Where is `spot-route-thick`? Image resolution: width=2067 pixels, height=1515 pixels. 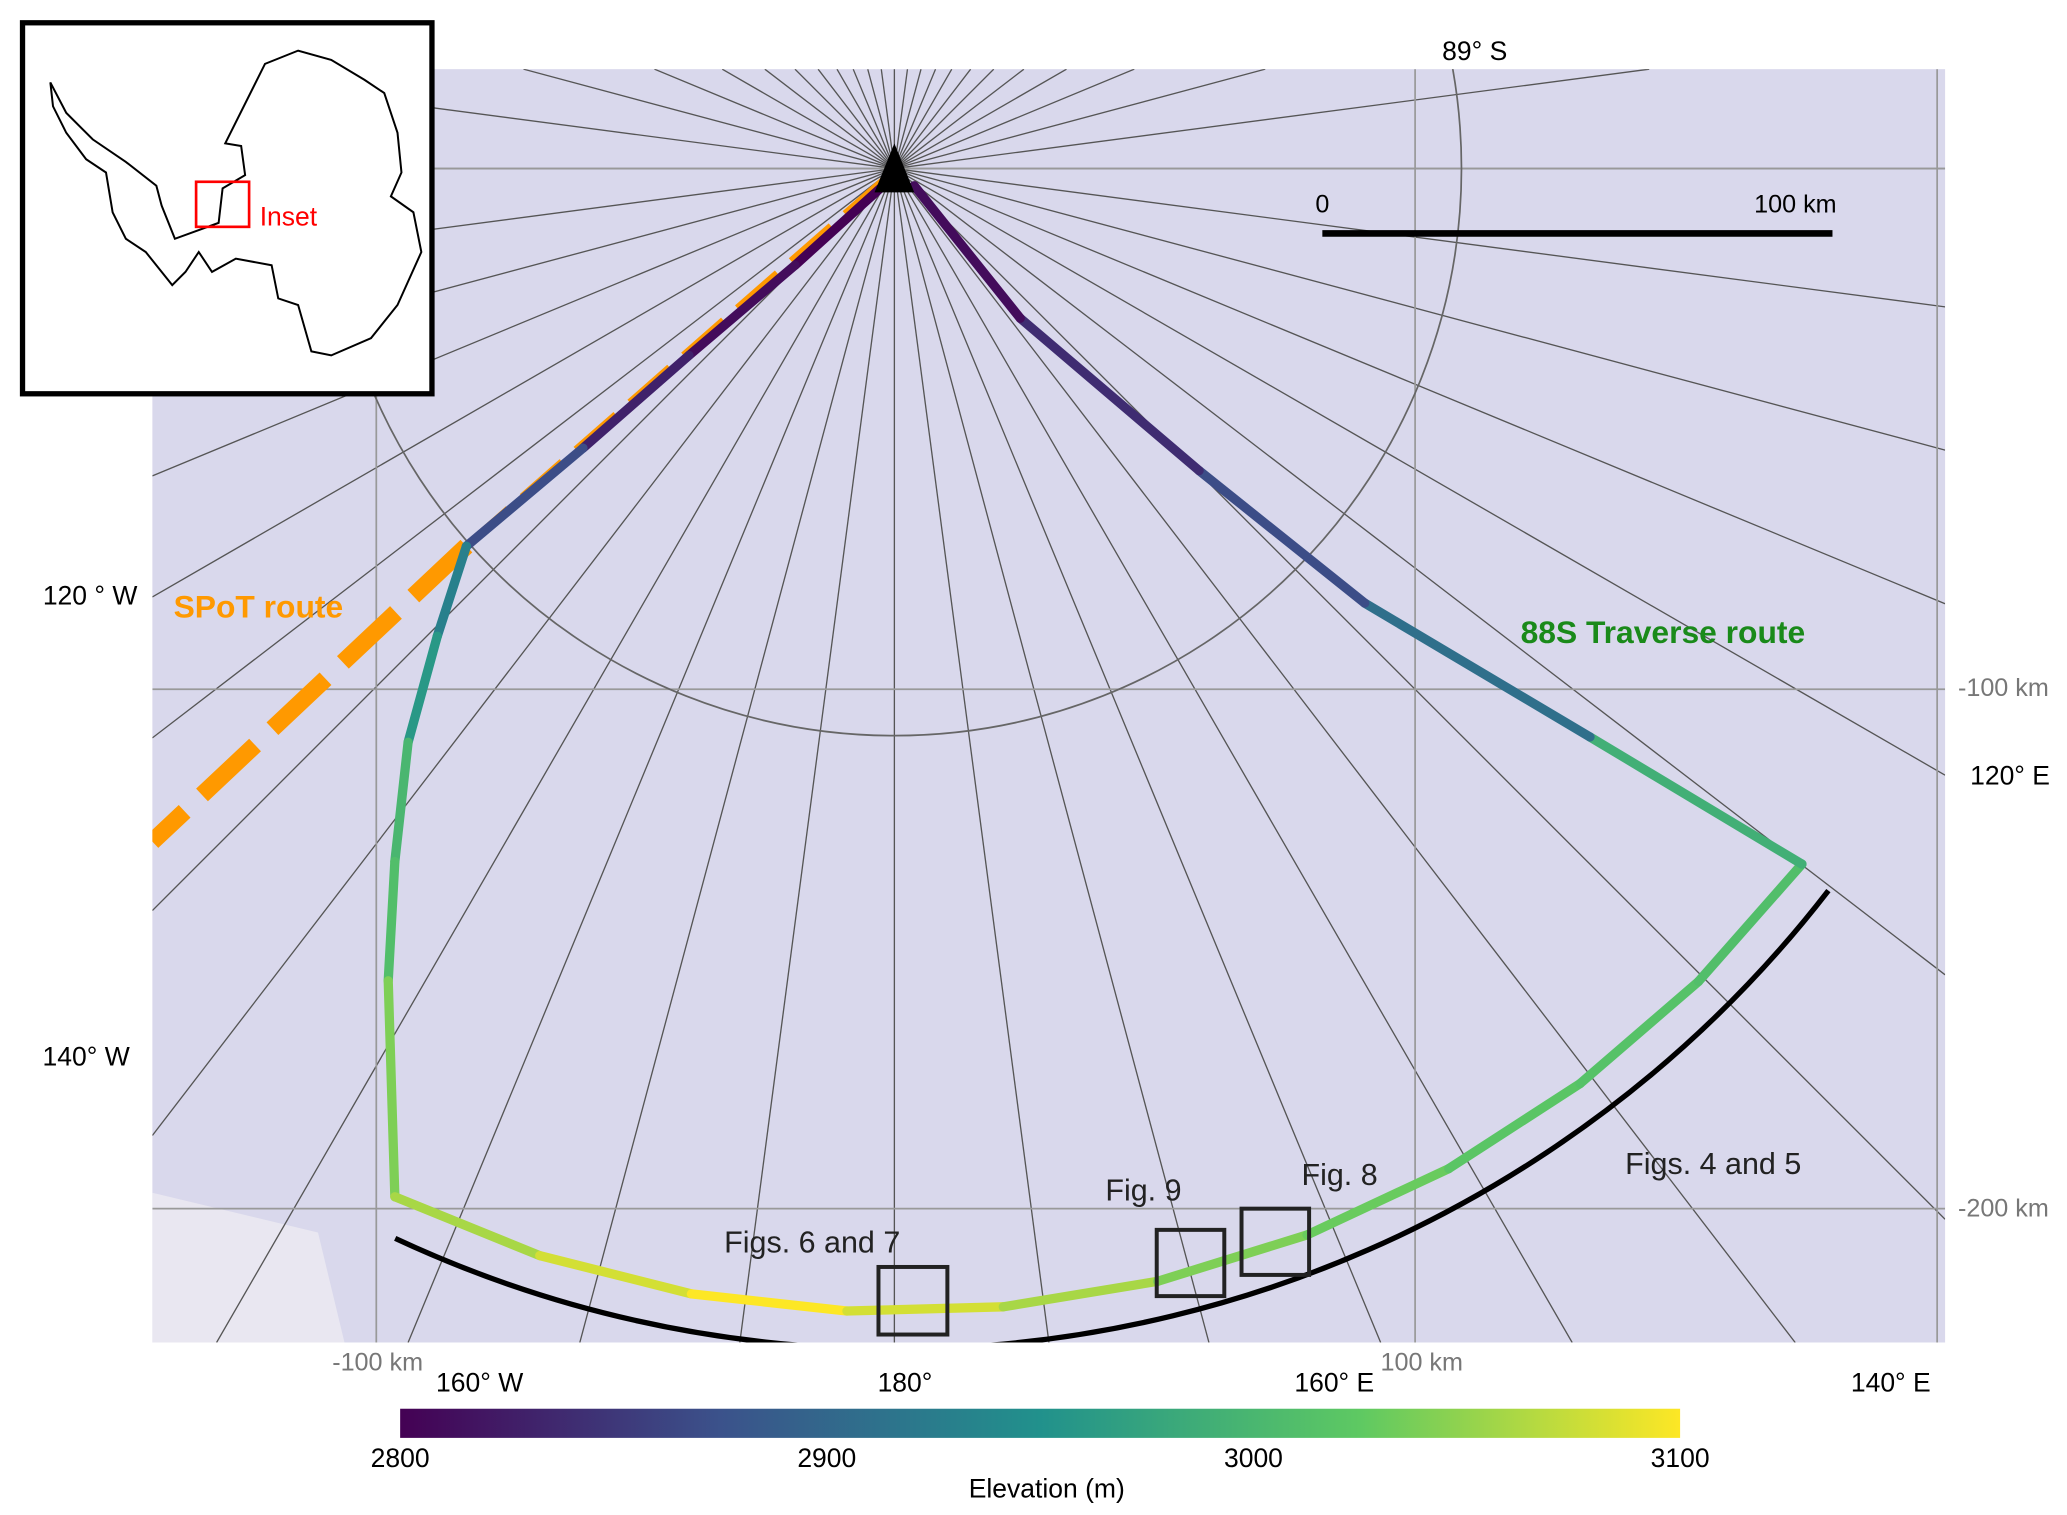
spot-route-thick is located at coordinates (312, 693).